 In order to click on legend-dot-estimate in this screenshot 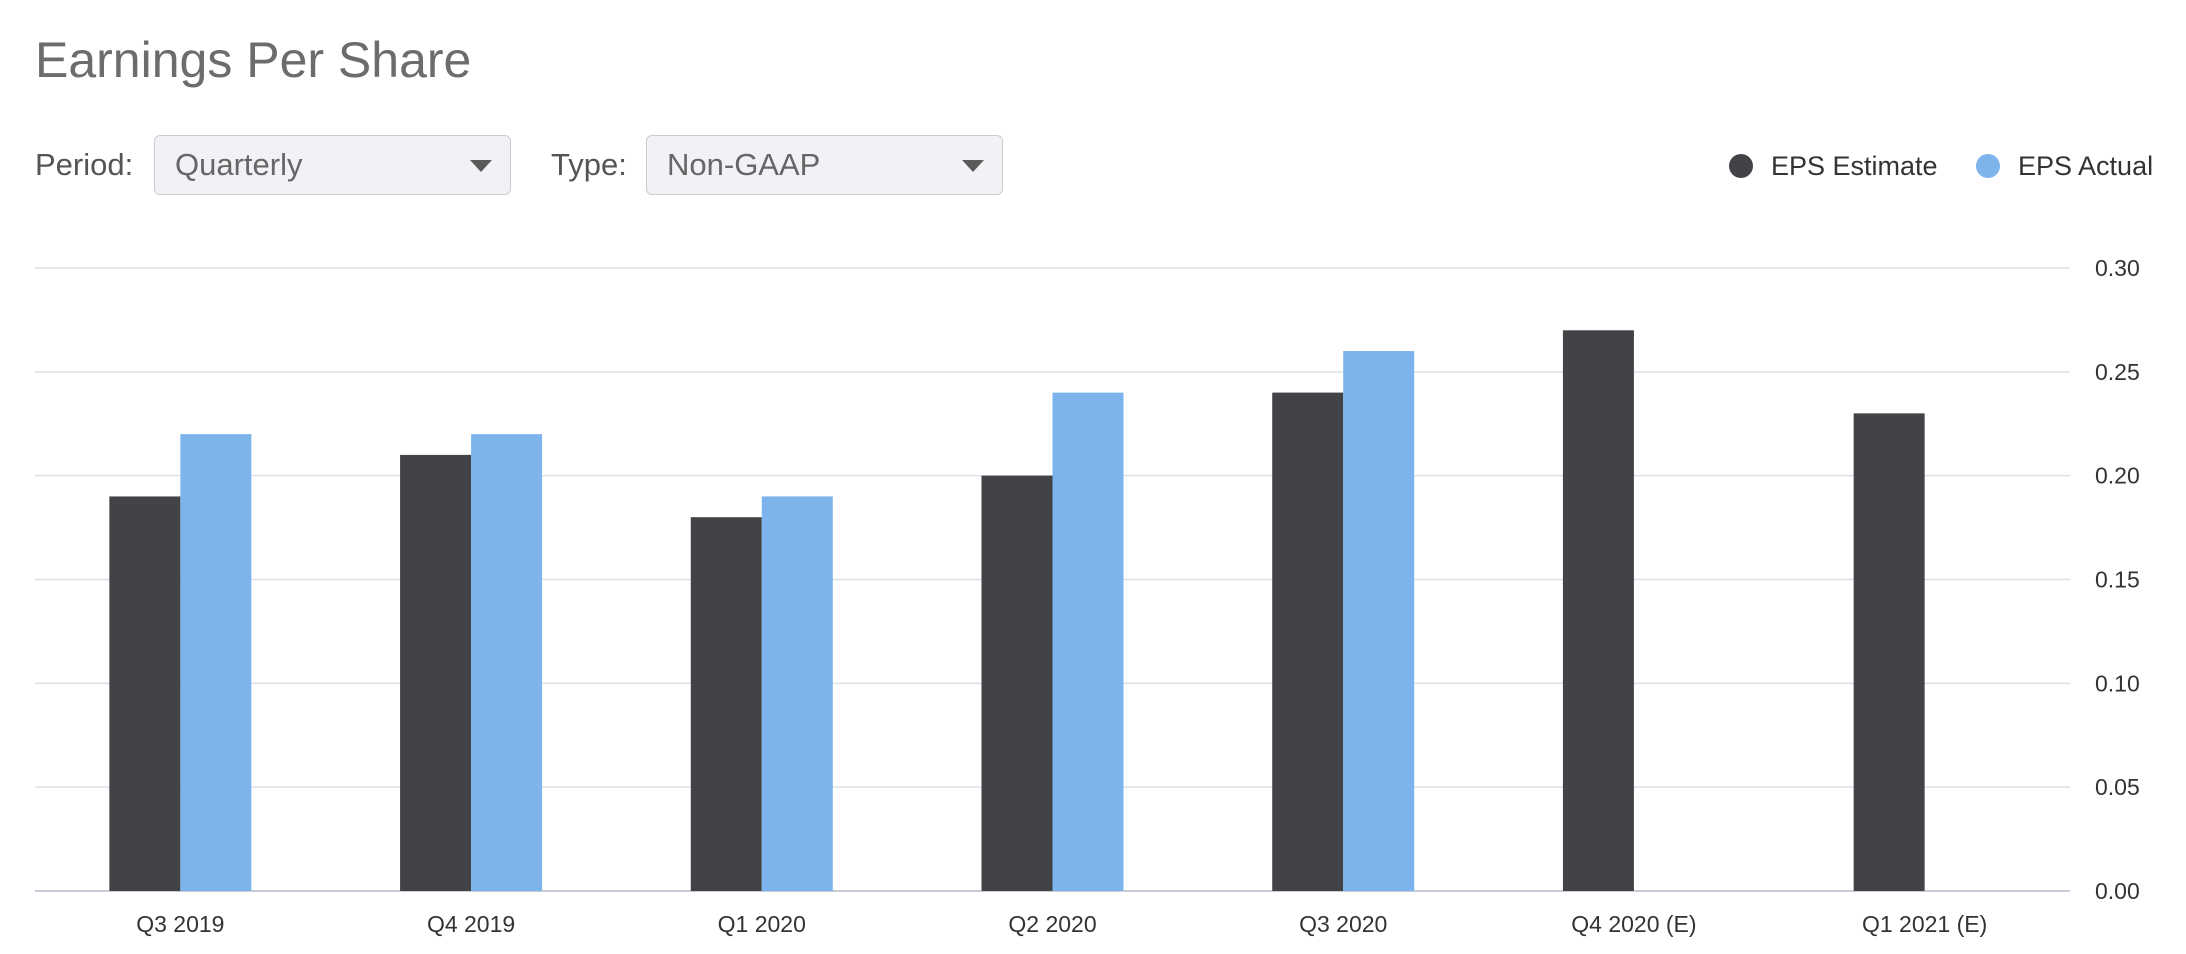, I will do `click(1741, 166)`.